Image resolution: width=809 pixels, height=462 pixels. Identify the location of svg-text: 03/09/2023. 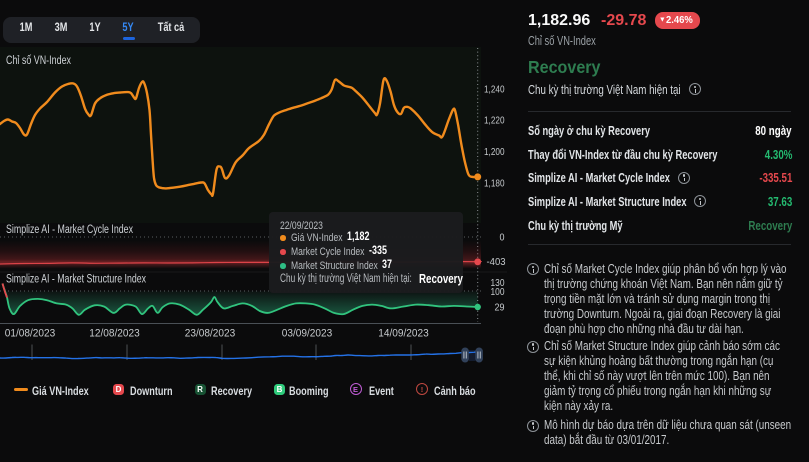
(307, 334).